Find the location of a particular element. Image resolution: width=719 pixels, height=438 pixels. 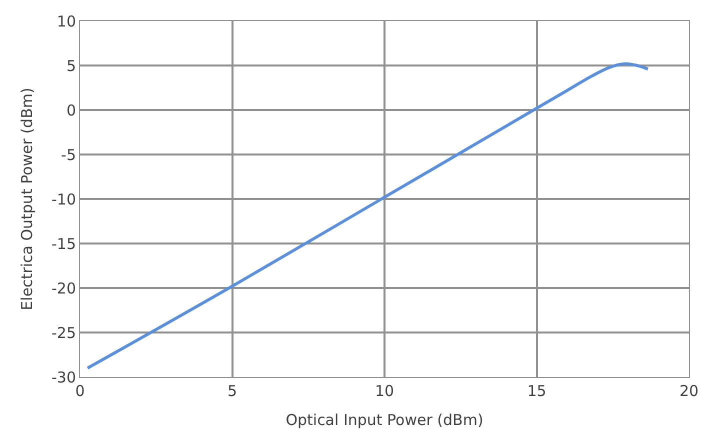

y-tick-label: -25 is located at coordinates (64, 333).